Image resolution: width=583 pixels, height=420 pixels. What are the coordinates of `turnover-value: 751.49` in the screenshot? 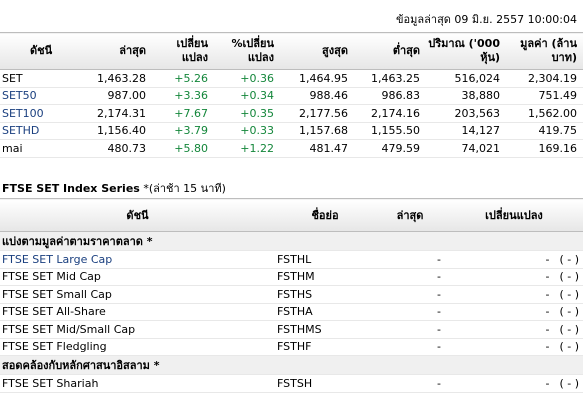 It's located at (544, 96).